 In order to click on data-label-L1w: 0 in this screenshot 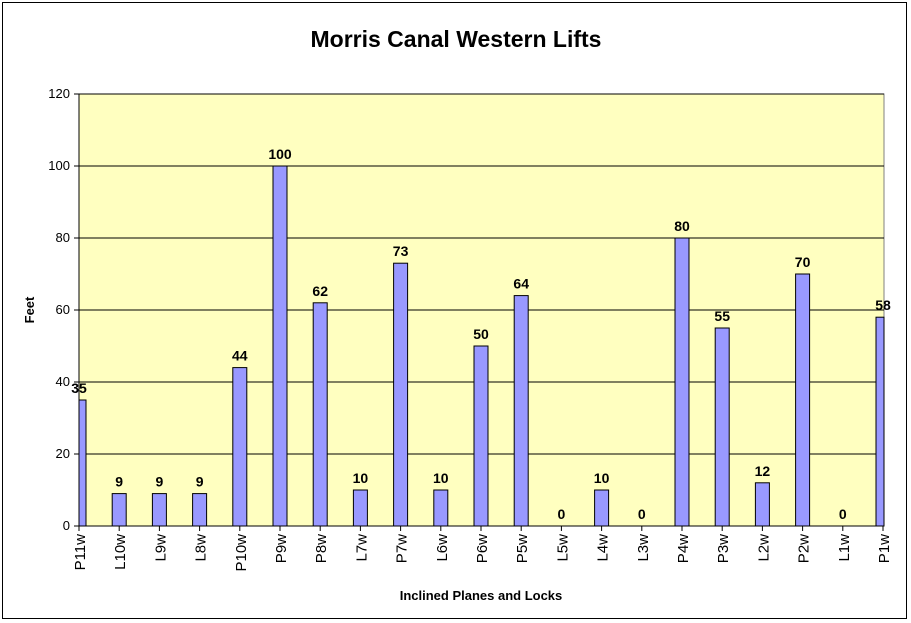, I will do `click(843, 514)`.